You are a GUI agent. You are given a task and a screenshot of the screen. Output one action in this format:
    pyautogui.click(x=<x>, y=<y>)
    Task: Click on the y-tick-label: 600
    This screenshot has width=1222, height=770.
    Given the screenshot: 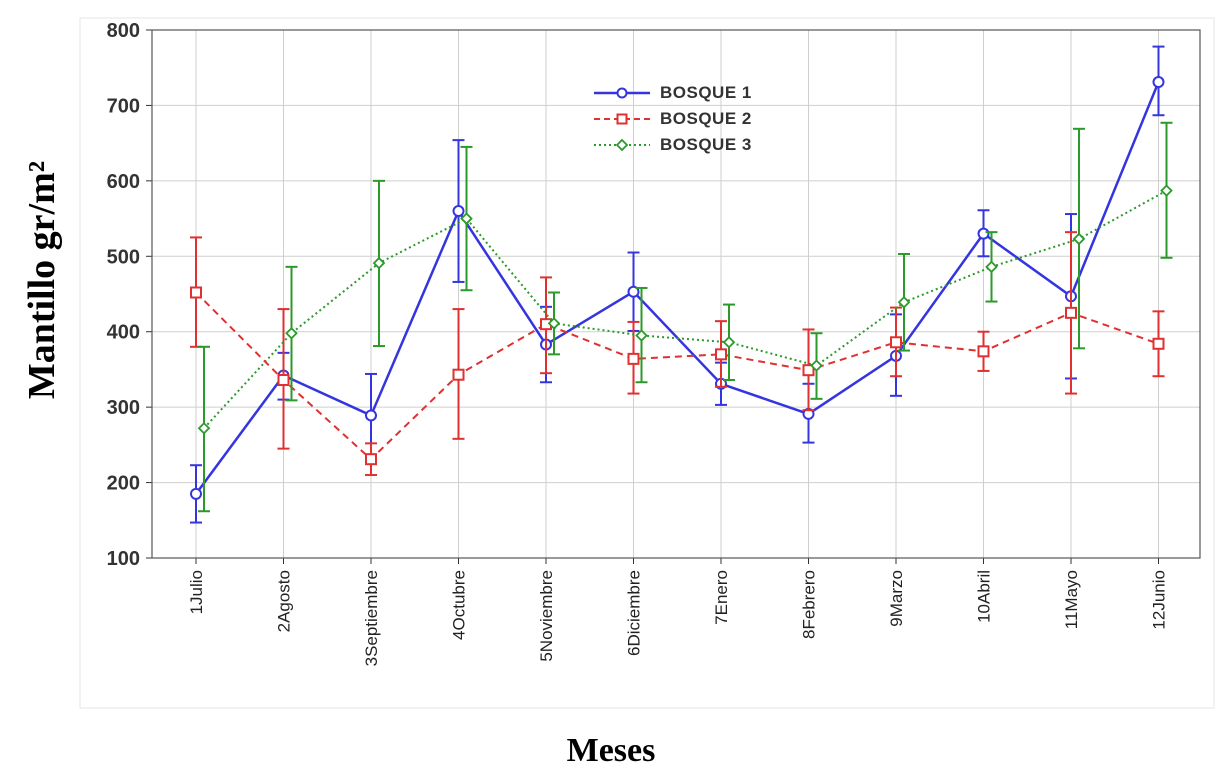 What is the action you would take?
    pyautogui.click(x=123, y=182)
    